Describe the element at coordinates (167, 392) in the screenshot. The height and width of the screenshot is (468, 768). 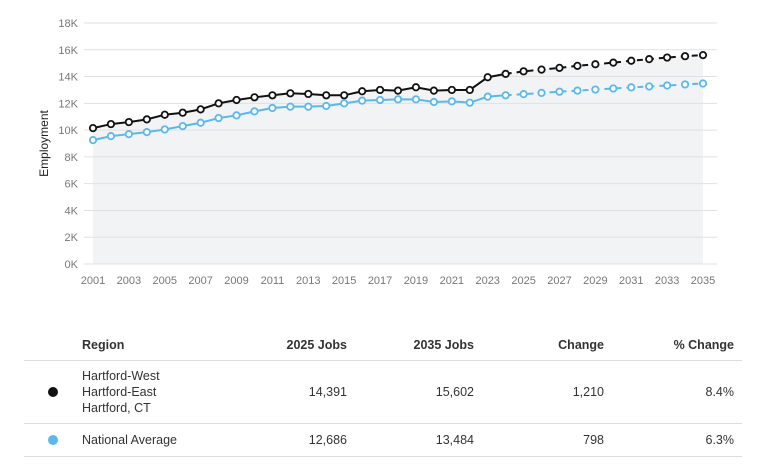
I see `region-name: Hartford-West Hartford-East Hartford, CT` at that location.